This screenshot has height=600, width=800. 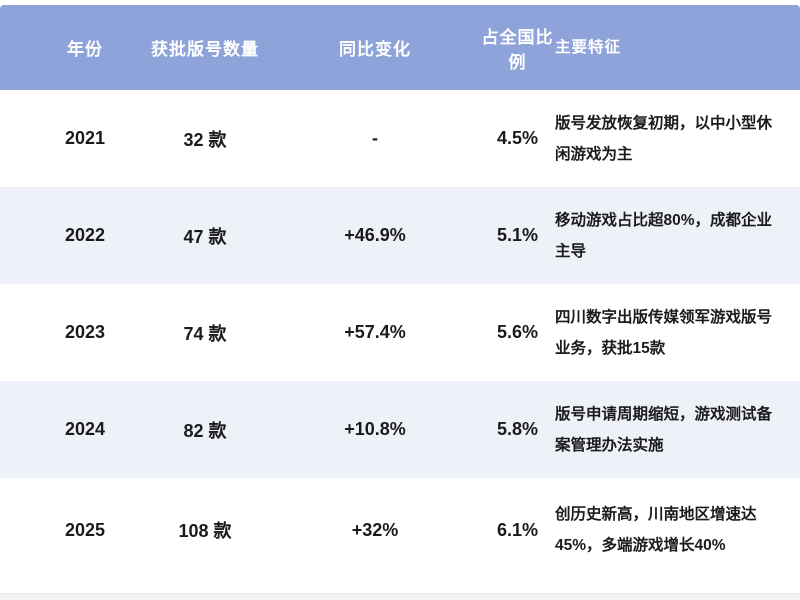 I want to click on cell-share: 5.6%, so click(x=517, y=332).